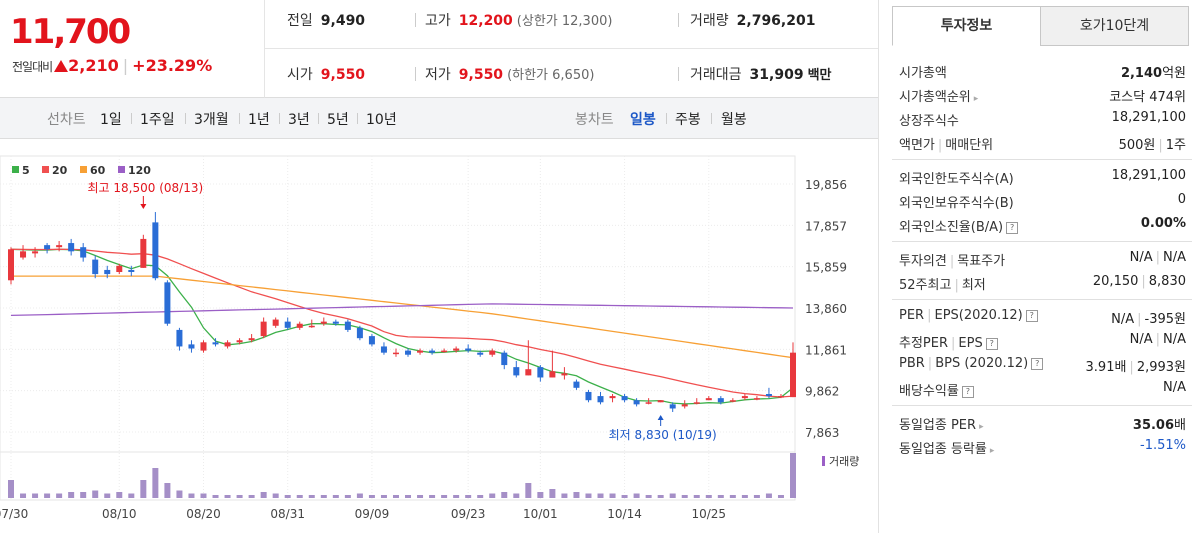 The image size is (1197, 533). Describe the element at coordinates (826, 268) in the screenshot. I see `y-tick-label: 15,859` at that location.